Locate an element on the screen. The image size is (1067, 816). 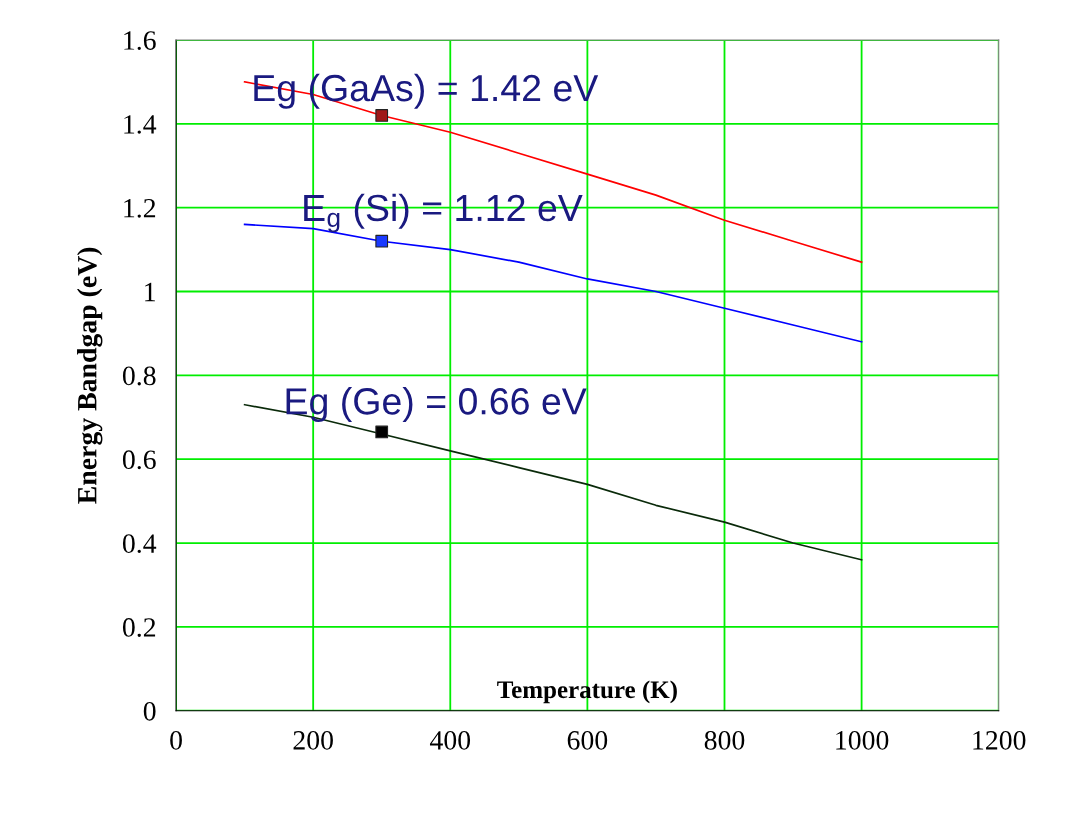
x-tick-label: 200 is located at coordinates (313, 740).